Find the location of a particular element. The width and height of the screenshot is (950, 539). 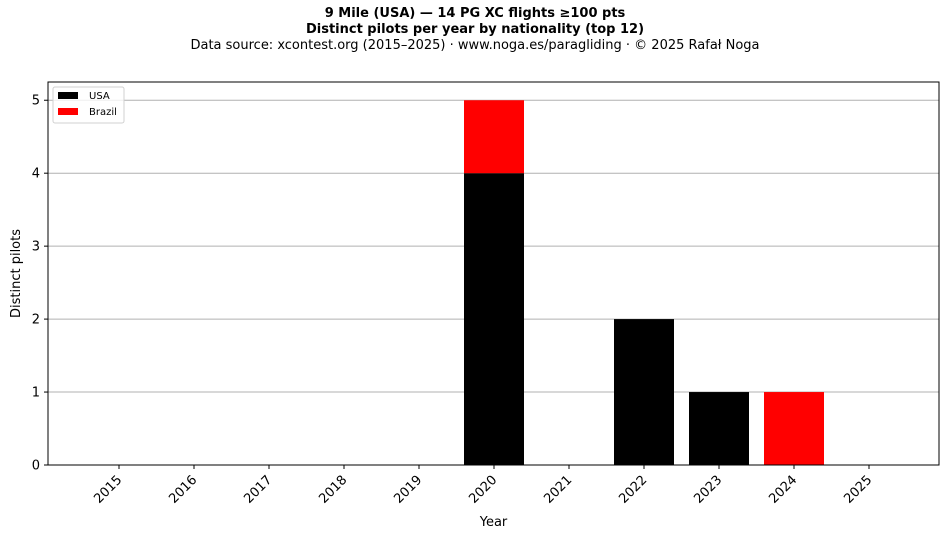

bar-usa-2020 is located at coordinates (494, 319).